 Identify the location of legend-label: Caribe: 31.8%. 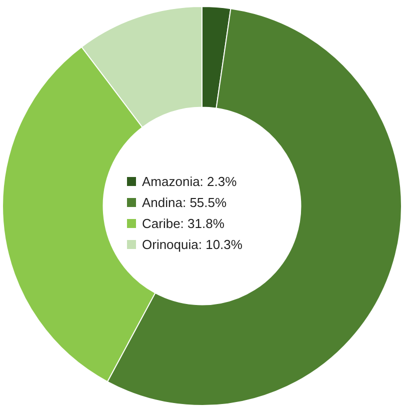
(183, 223).